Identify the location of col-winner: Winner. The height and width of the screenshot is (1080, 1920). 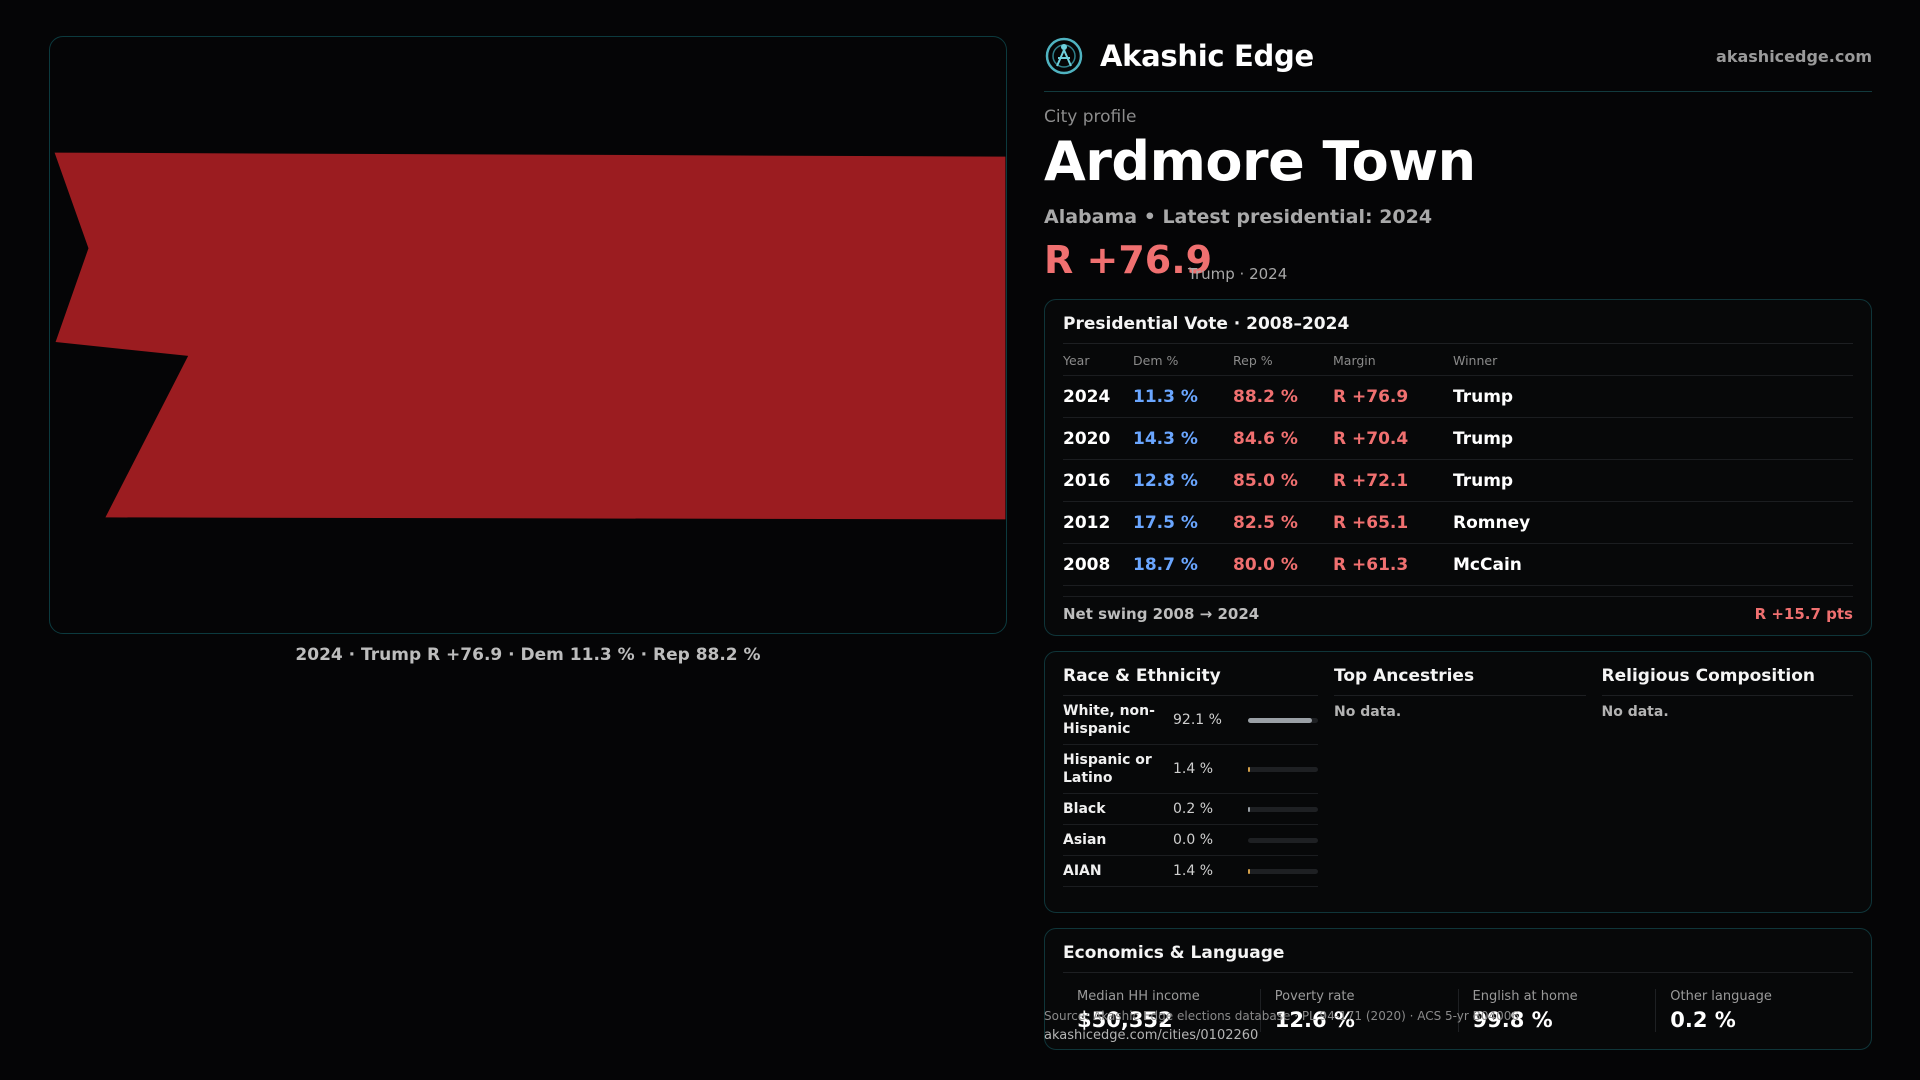
(1653, 361).